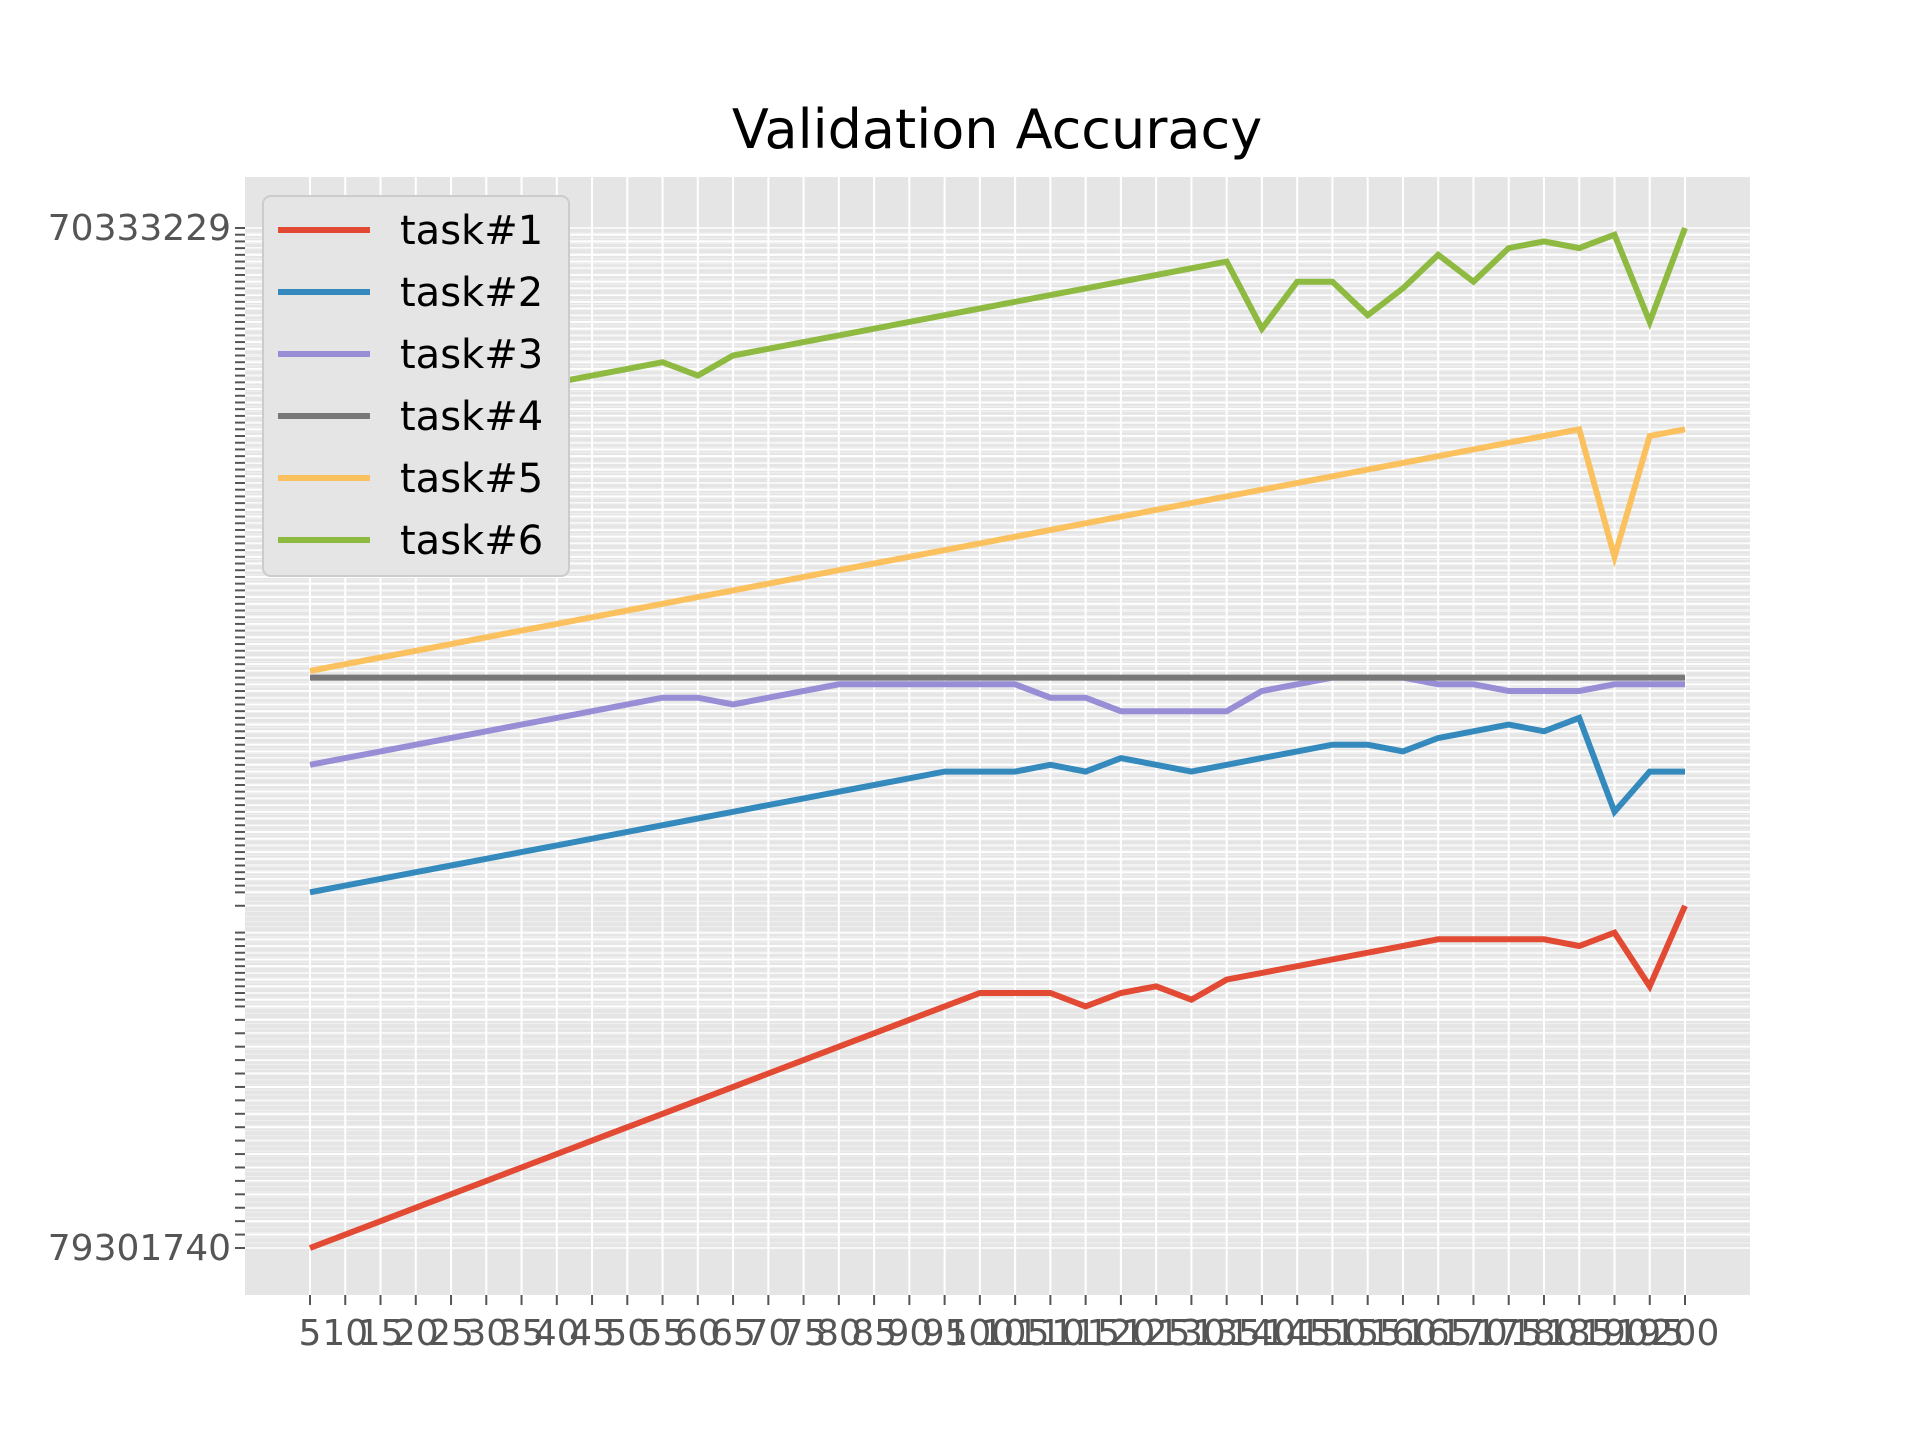 This screenshot has width=1920, height=1440. What do you see at coordinates (768, 1333) in the screenshot?
I see `x-tick-label: 70` at bounding box center [768, 1333].